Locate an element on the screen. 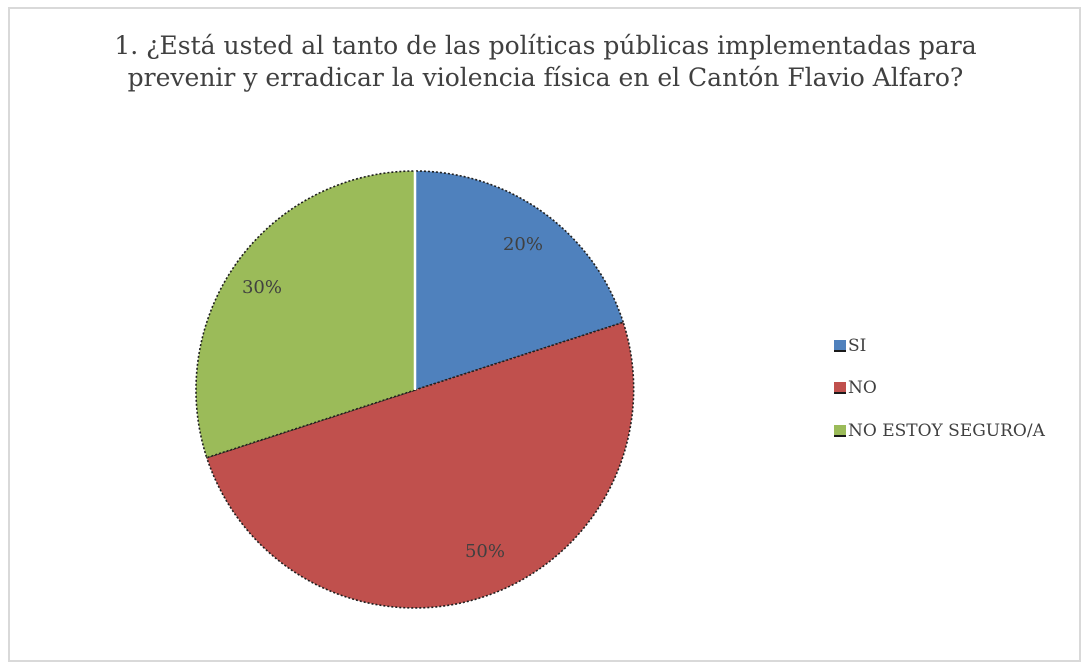  pie-slice-si is located at coordinates (519, 280).